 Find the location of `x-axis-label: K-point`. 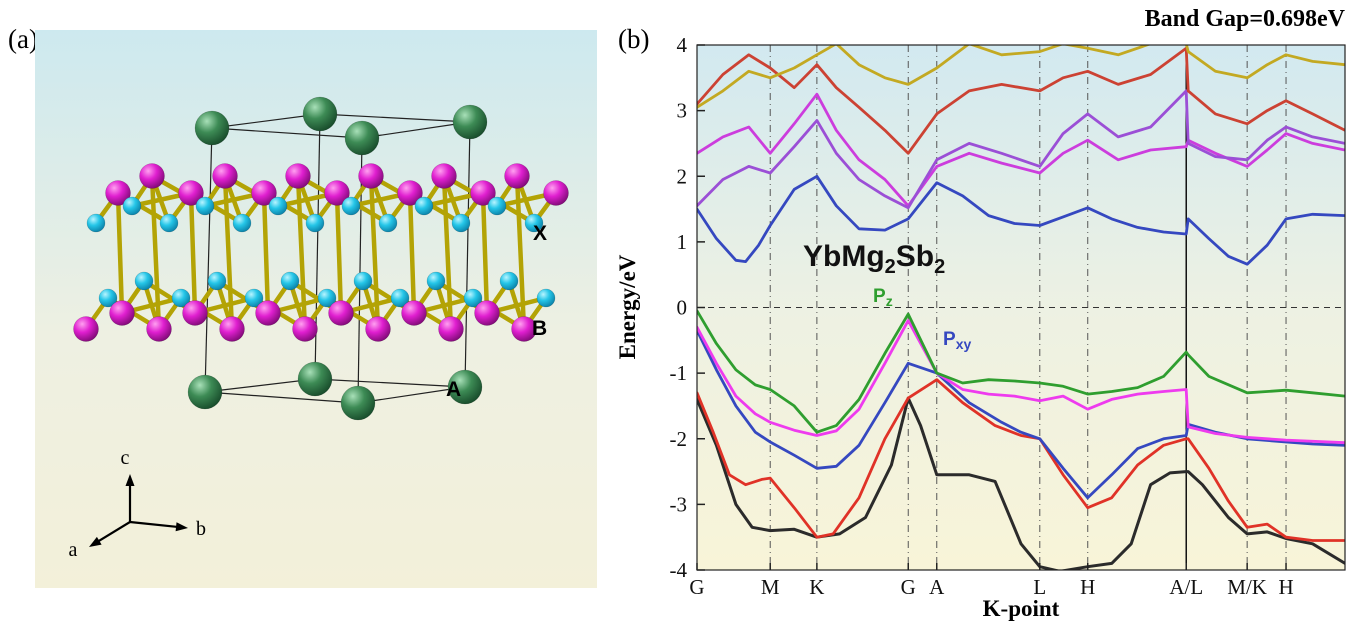

x-axis-label: K-point is located at coordinates (1021, 608).